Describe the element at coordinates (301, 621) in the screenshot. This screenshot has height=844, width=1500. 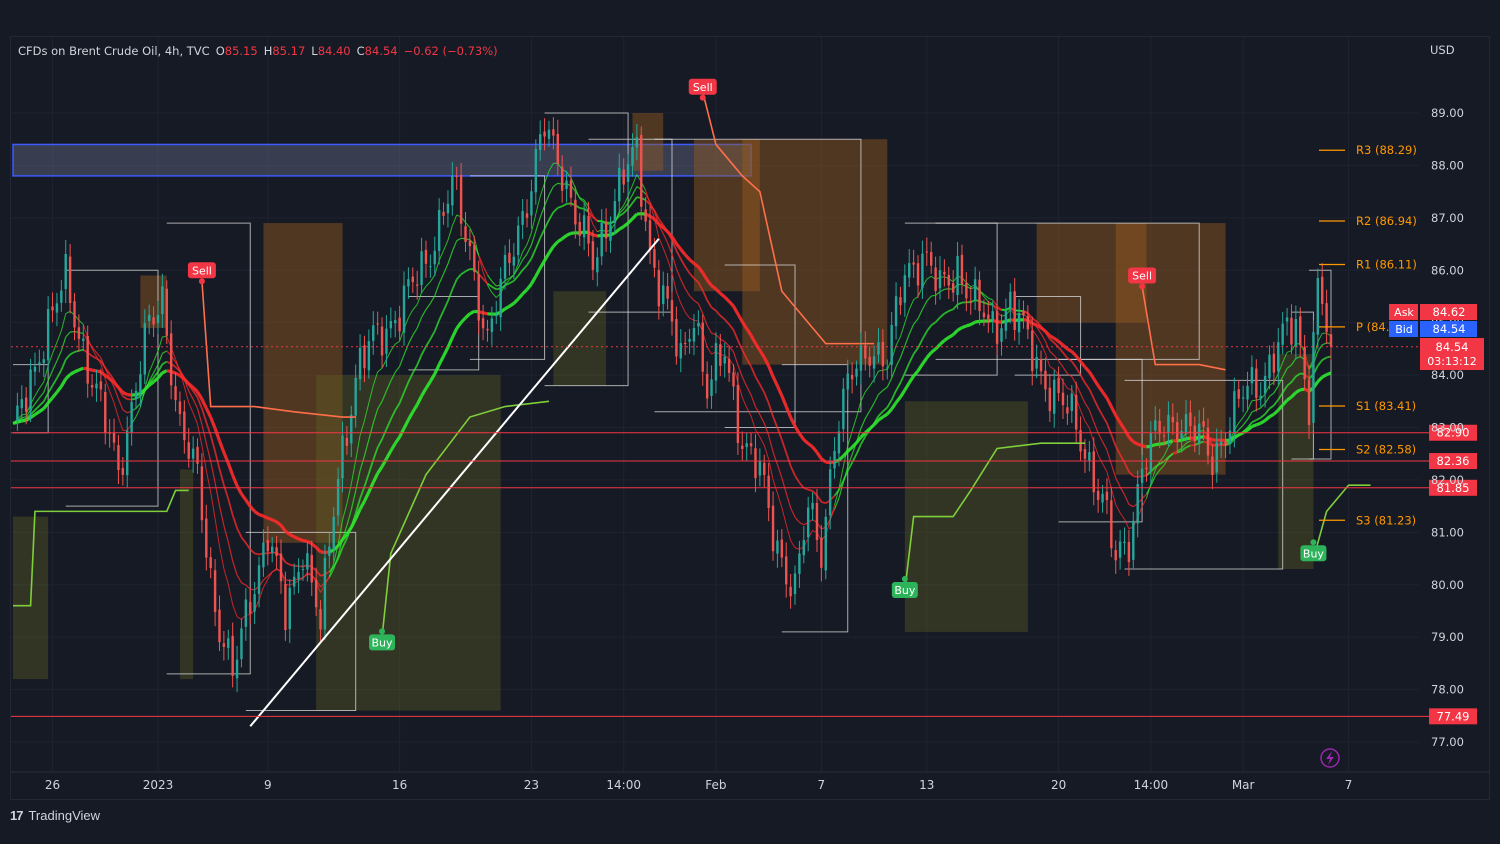
I see `range-box` at that location.